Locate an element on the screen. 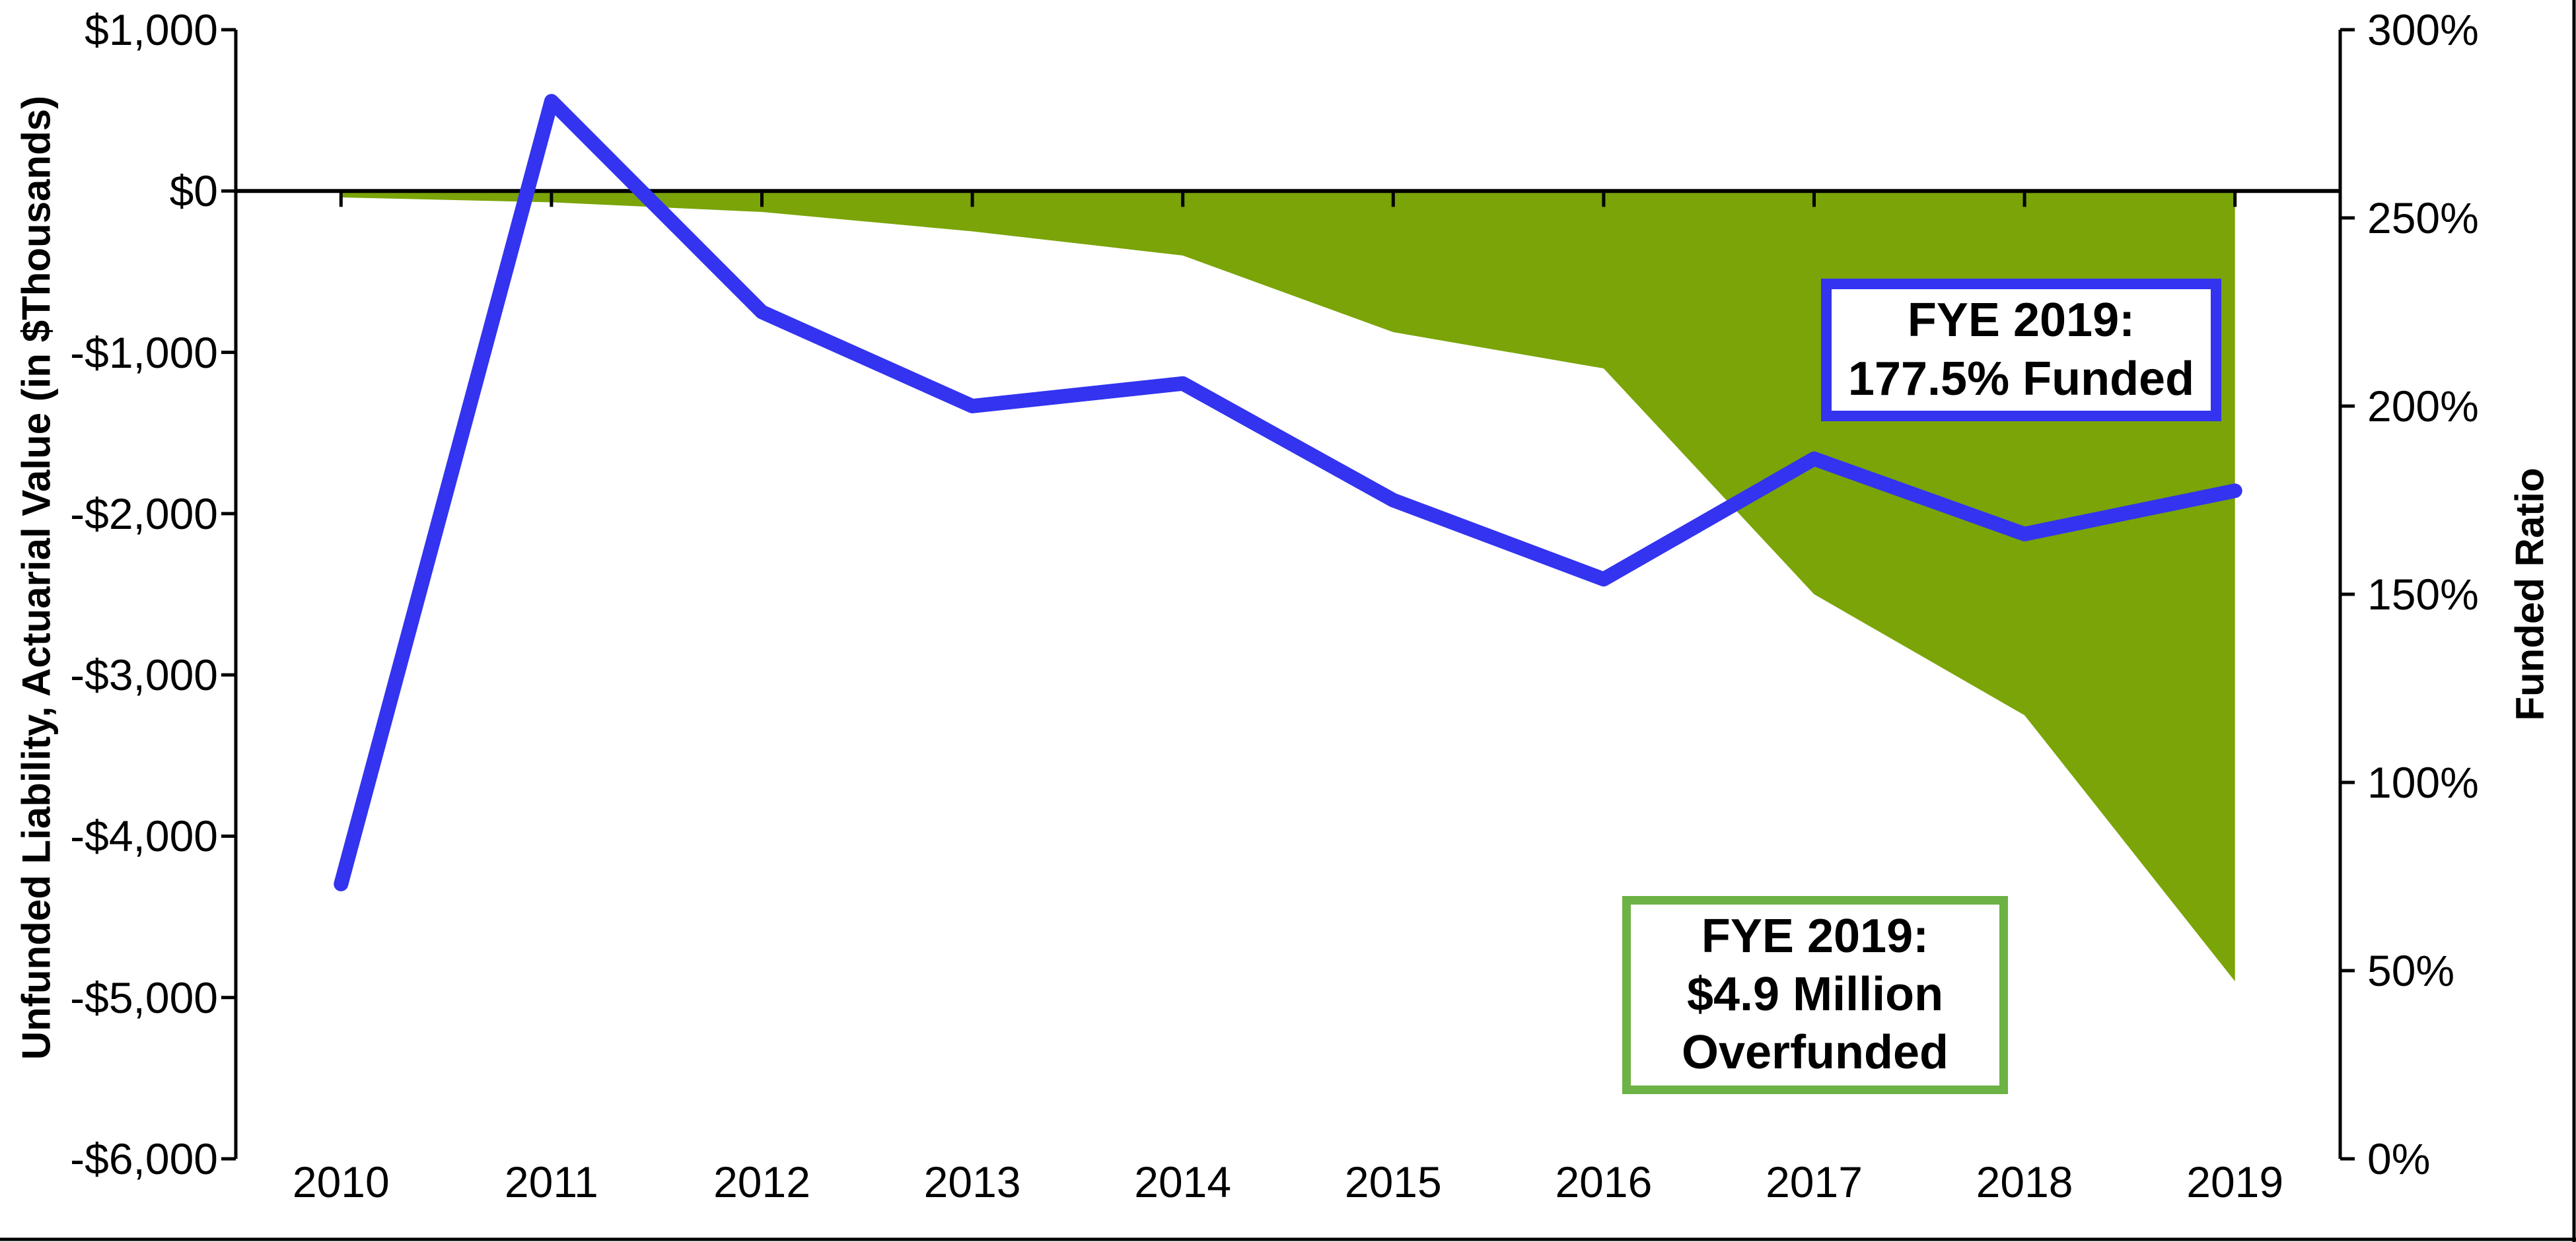  right-axis-tick-label: 200% is located at coordinates (2423, 406).